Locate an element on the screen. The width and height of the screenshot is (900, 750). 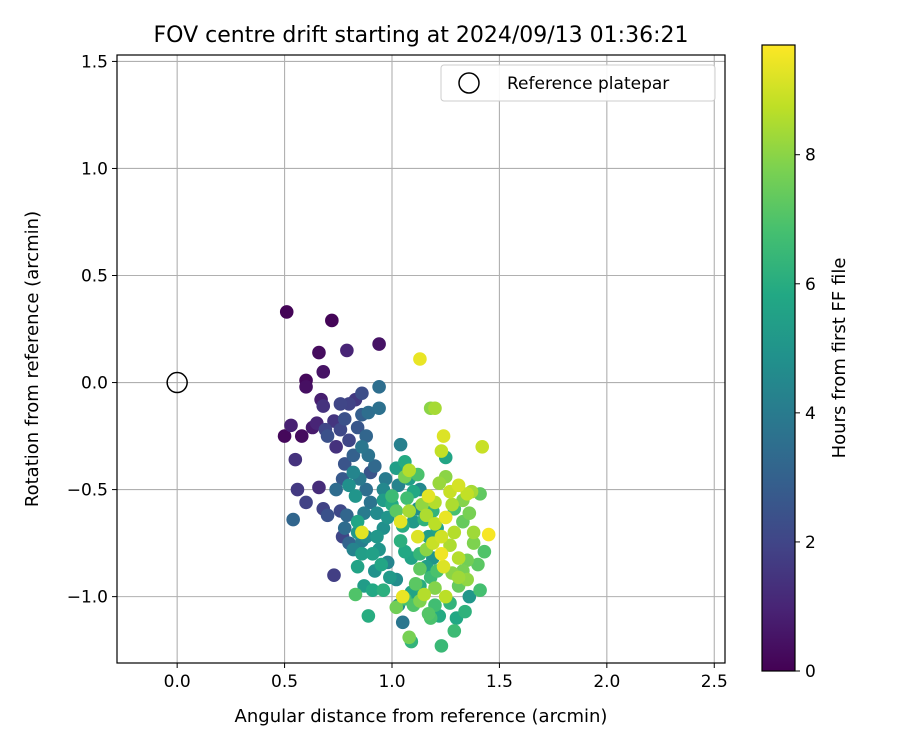
colorbar-gradient is located at coordinates (778, 358).